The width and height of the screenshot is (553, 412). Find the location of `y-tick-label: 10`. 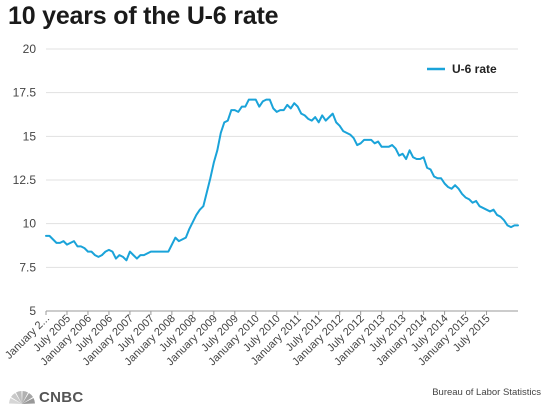

y-tick-label: 10 is located at coordinates (30, 224).